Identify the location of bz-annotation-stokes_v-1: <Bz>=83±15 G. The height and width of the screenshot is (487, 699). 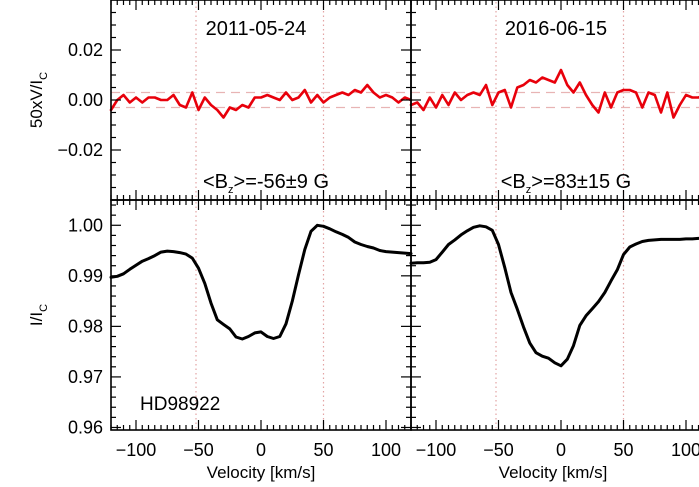
(566, 183).